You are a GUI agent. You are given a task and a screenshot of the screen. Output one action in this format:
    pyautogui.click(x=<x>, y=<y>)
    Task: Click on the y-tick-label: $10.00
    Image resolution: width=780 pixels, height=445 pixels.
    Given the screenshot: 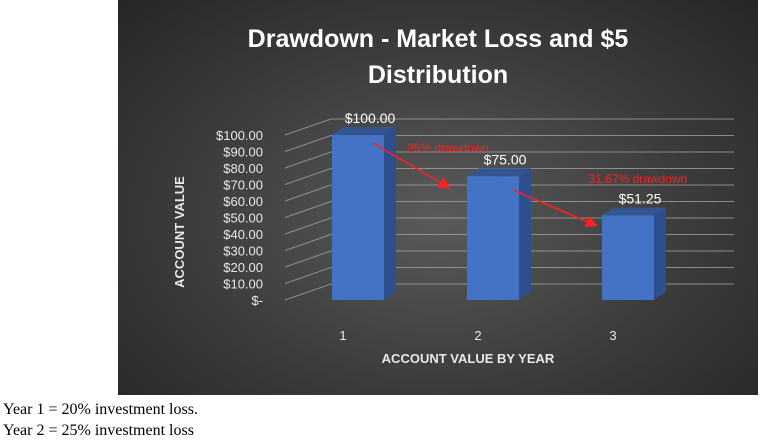 What is the action you would take?
    pyautogui.click(x=243, y=284)
    